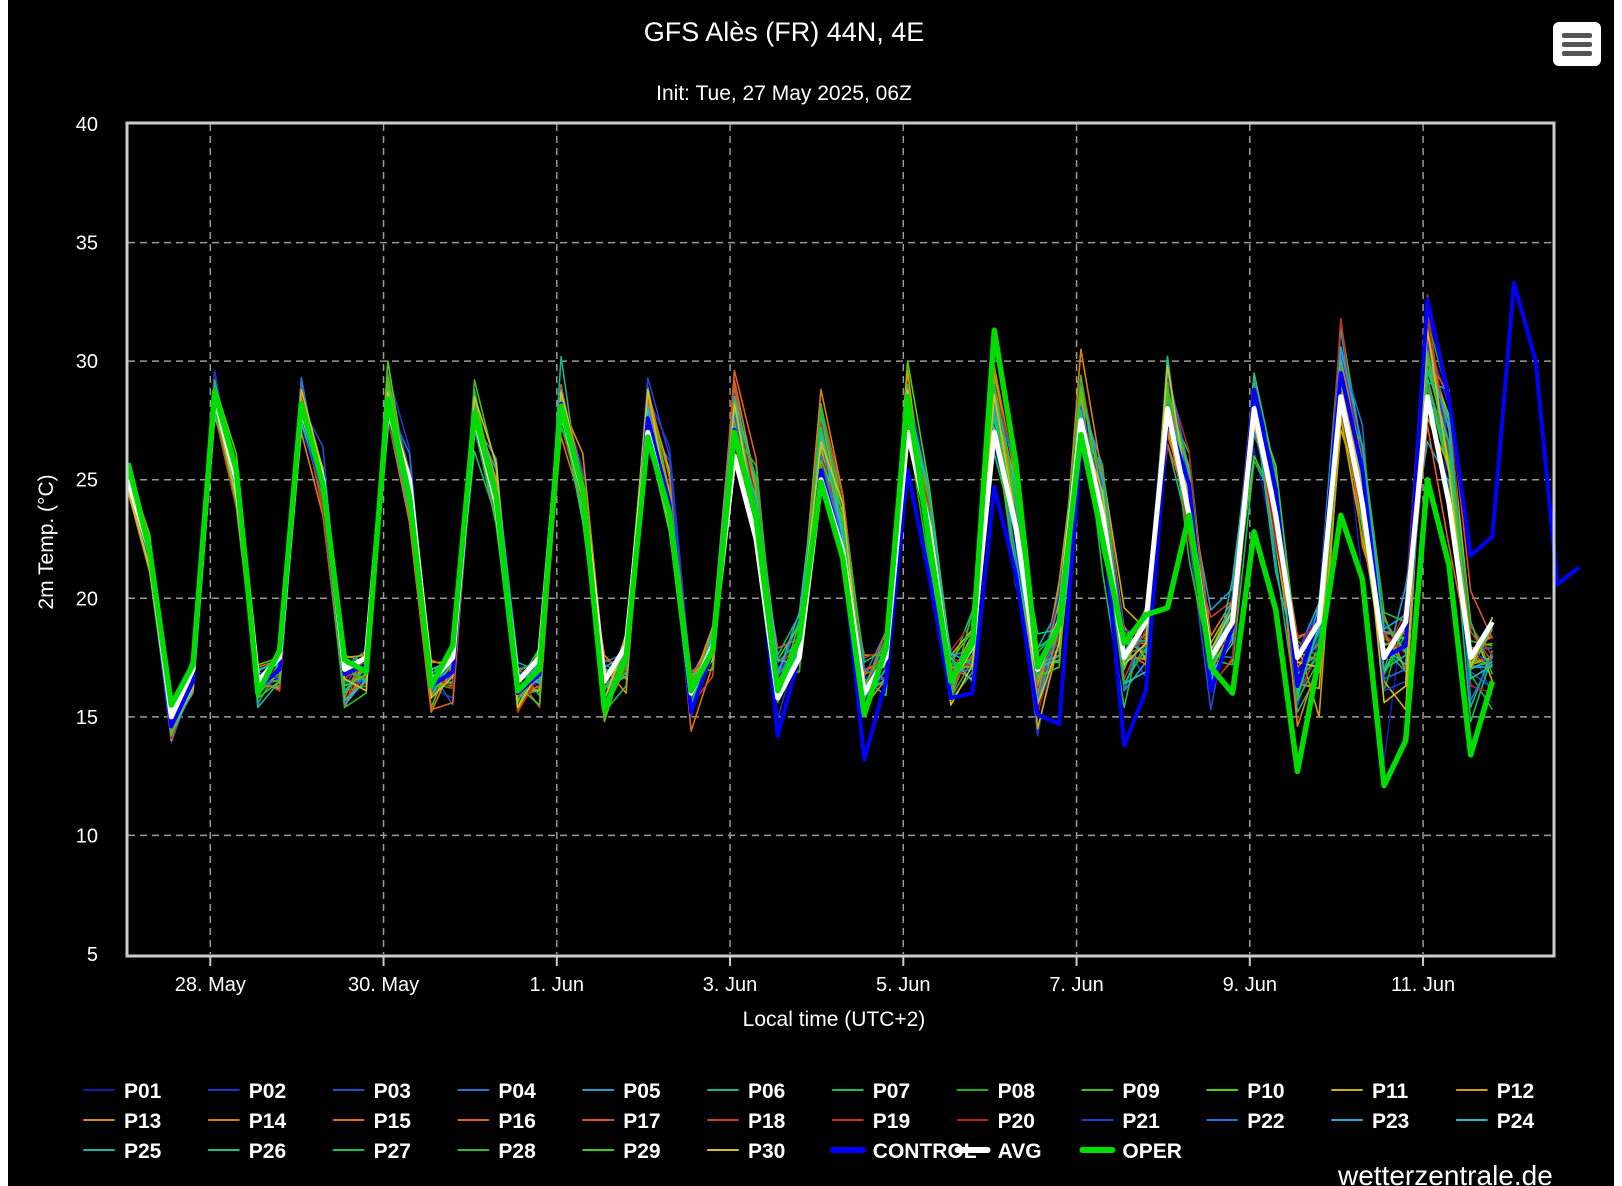 The image size is (1622, 1186). Describe the element at coordinates (767, 1121) in the screenshot. I see `legend-item-p18: P18` at that location.